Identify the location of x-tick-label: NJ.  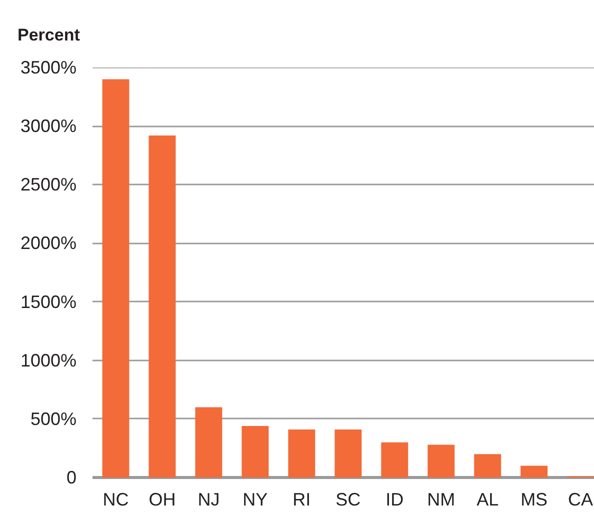
(209, 500).